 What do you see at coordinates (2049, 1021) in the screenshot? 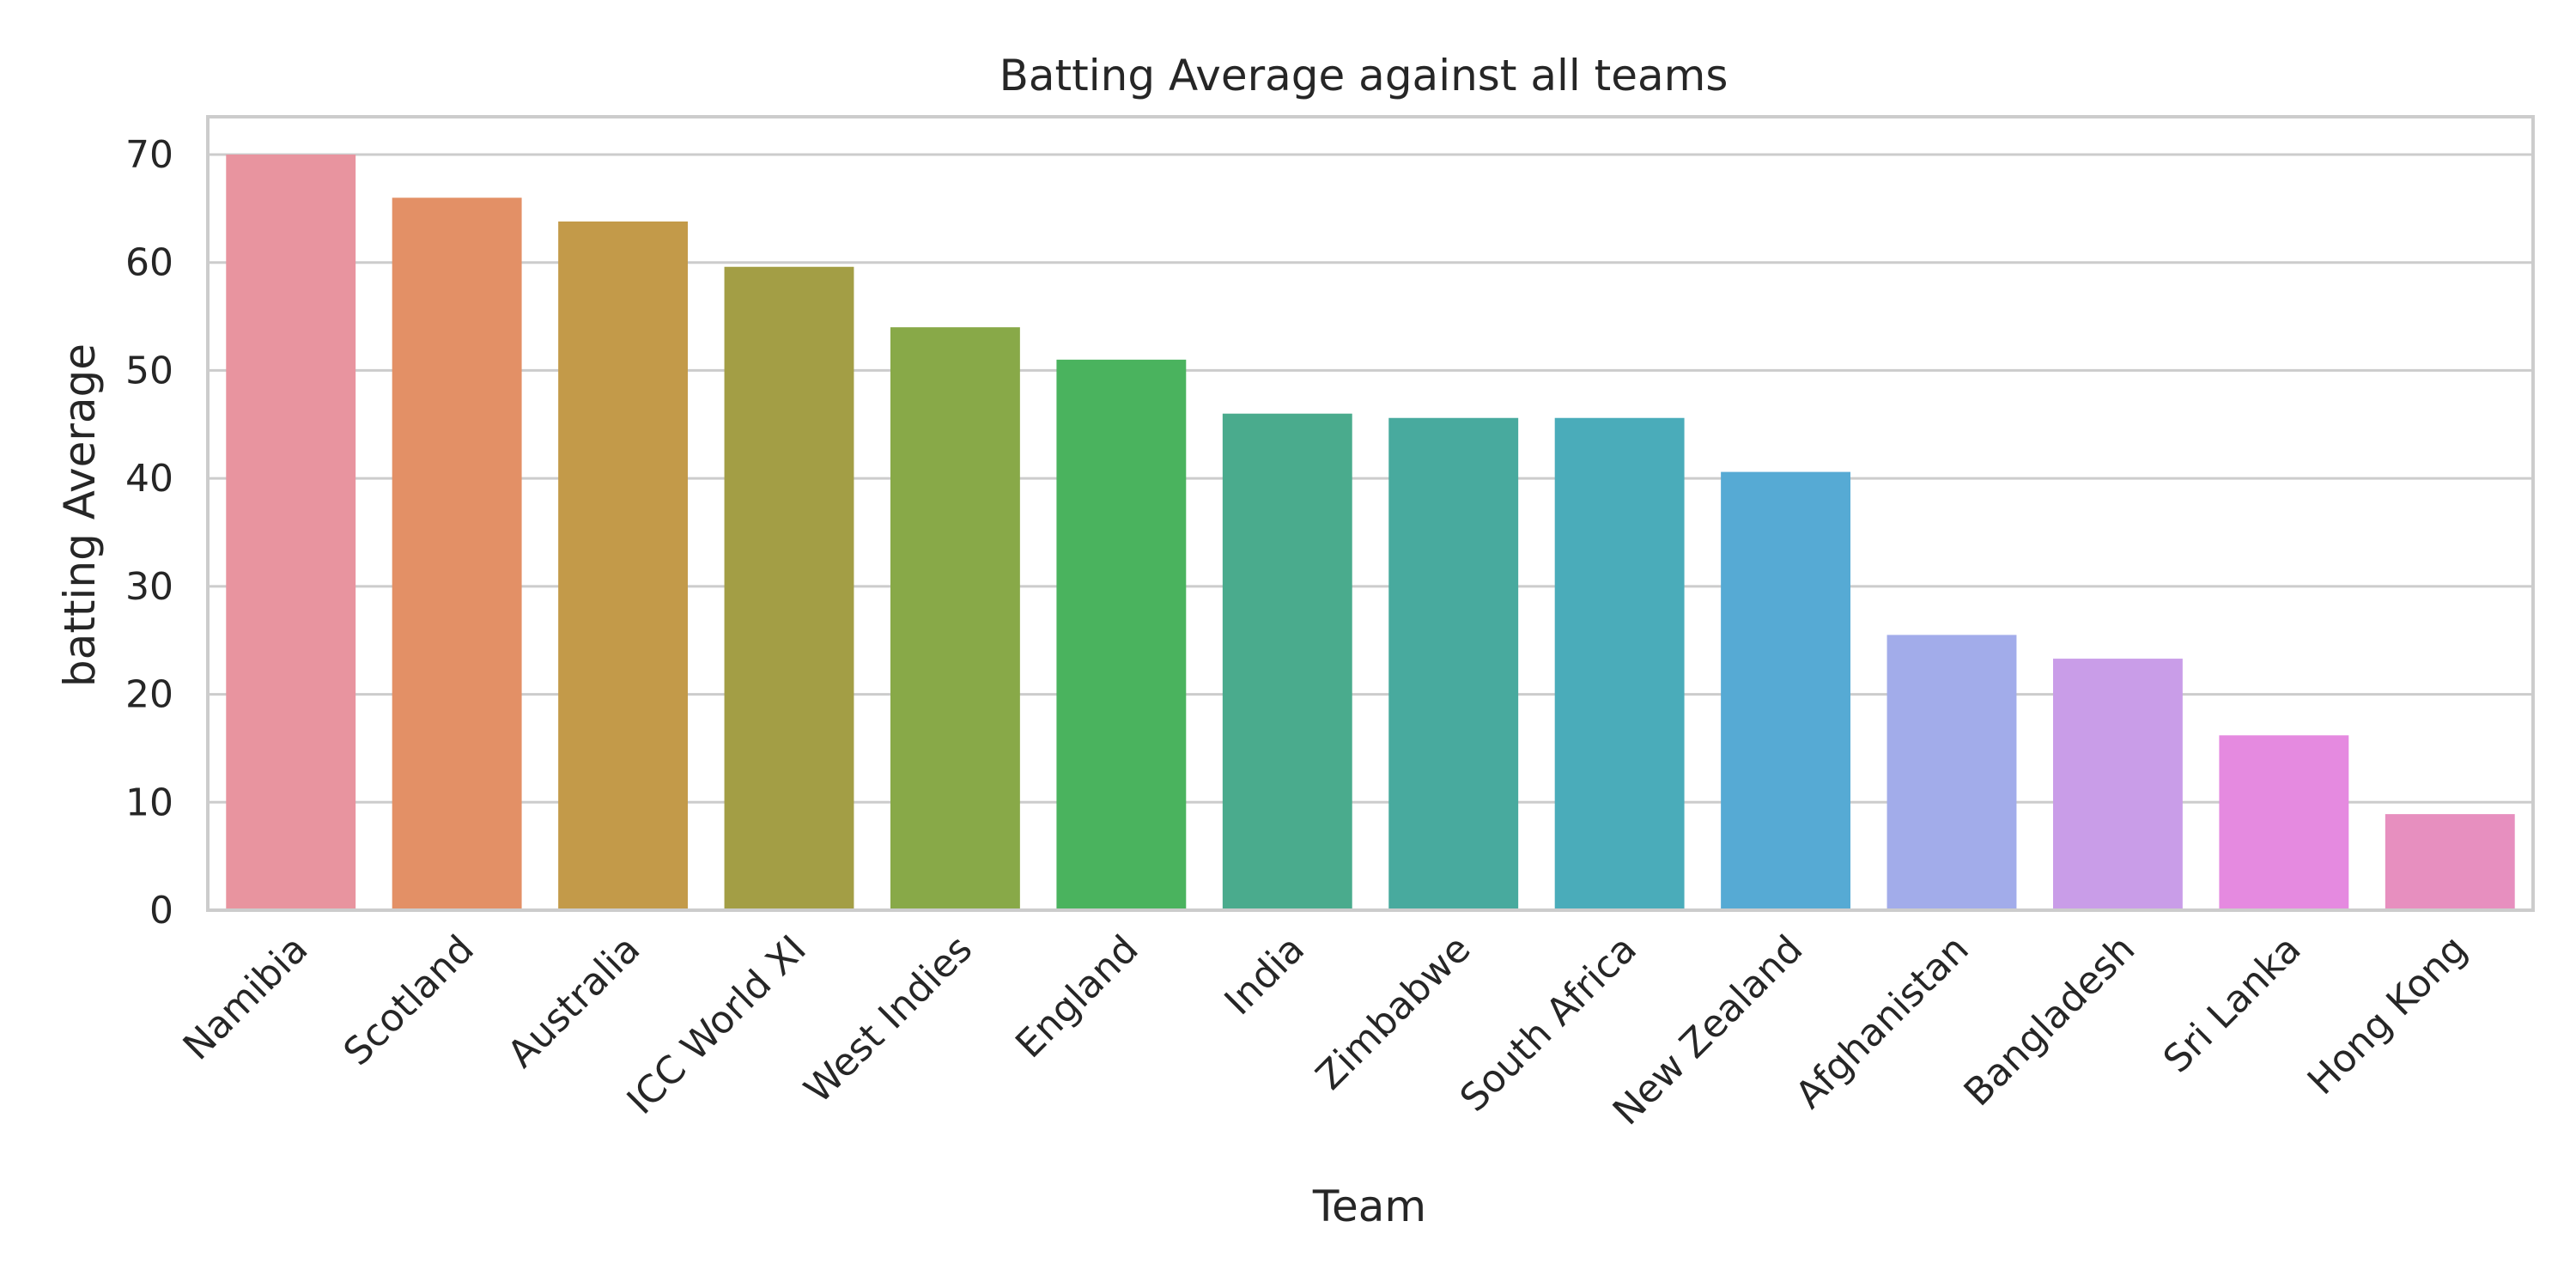
I see `x-tick-label: Bangladesh` at bounding box center [2049, 1021].